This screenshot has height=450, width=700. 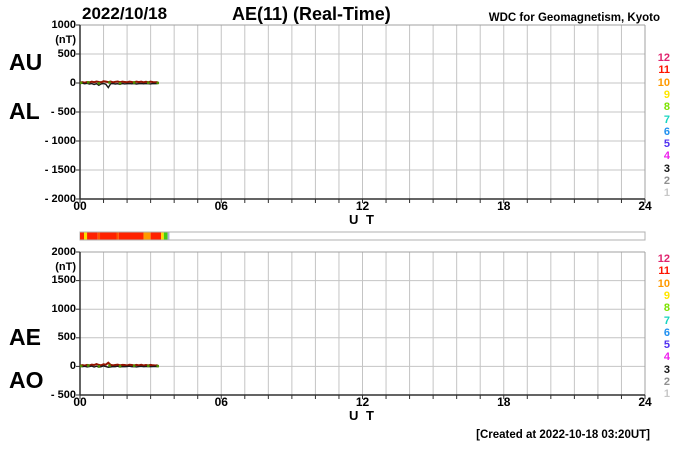 What do you see at coordinates (26, 380) in the screenshot?
I see `index-label-ao: AO` at bounding box center [26, 380].